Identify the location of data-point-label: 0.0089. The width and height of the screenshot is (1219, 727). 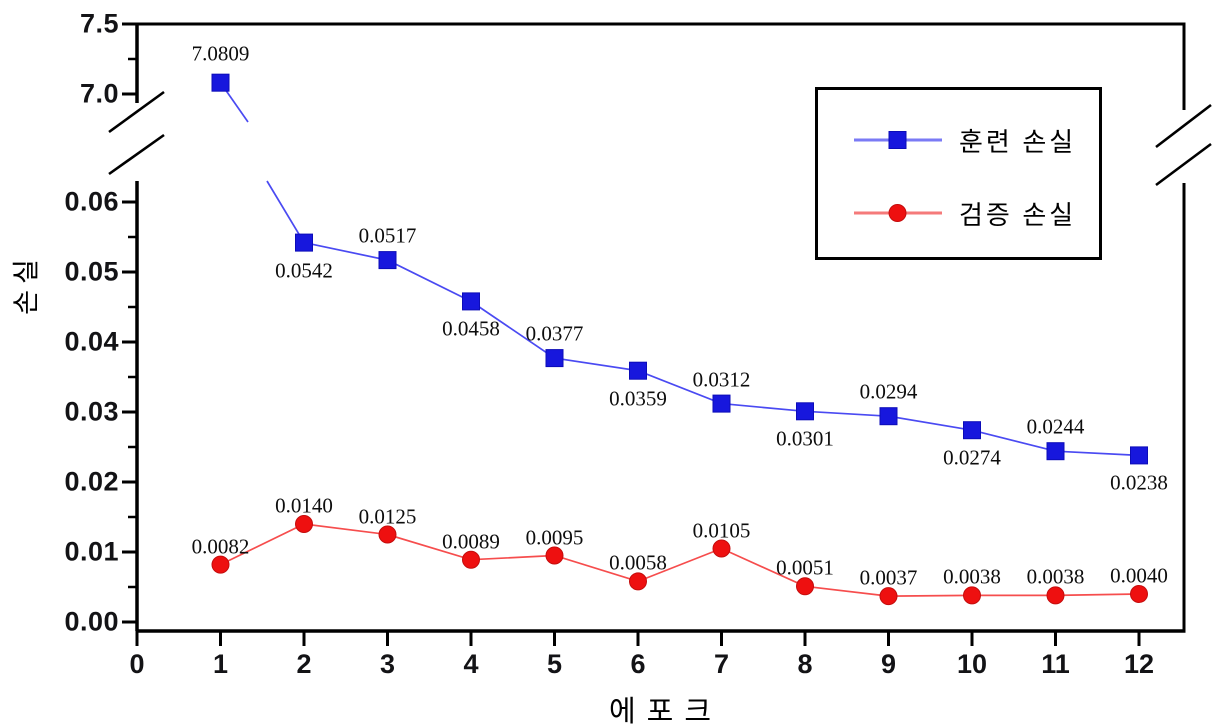
(471, 541).